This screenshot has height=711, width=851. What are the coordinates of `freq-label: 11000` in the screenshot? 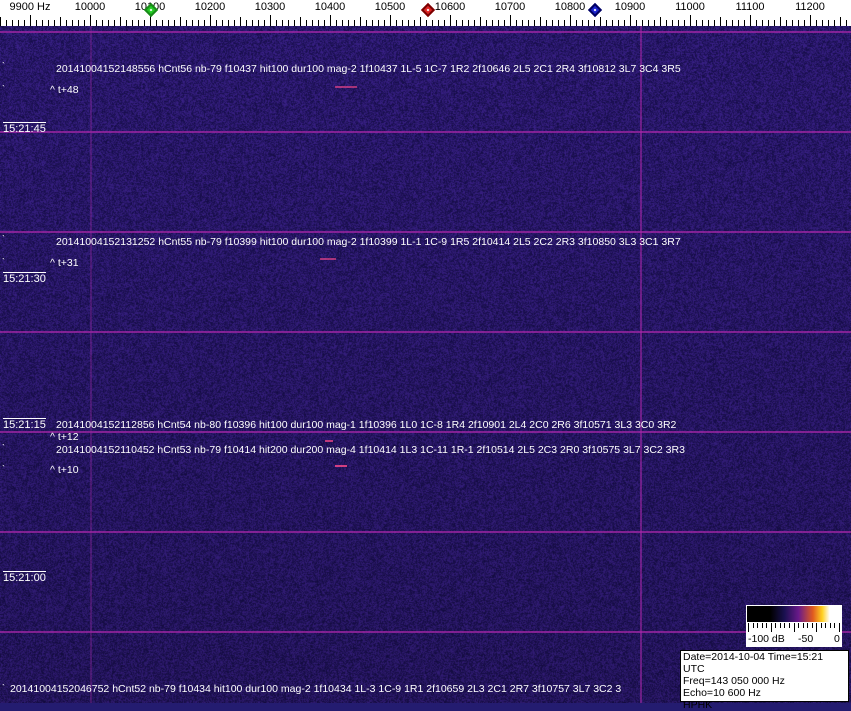 It's located at (690, 7).